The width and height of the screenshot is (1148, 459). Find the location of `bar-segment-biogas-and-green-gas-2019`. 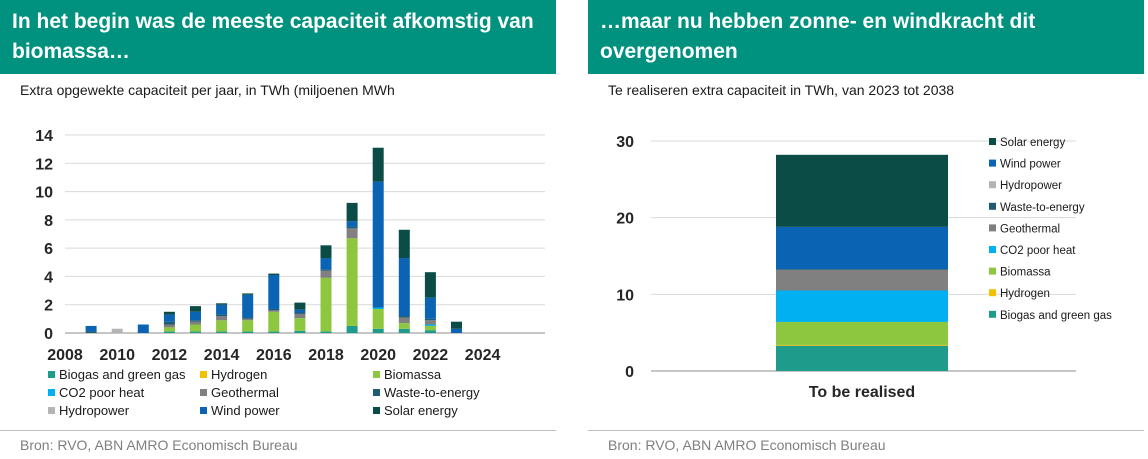

bar-segment-biogas-and-green-gas-2019 is located at coordinates (352, 329).